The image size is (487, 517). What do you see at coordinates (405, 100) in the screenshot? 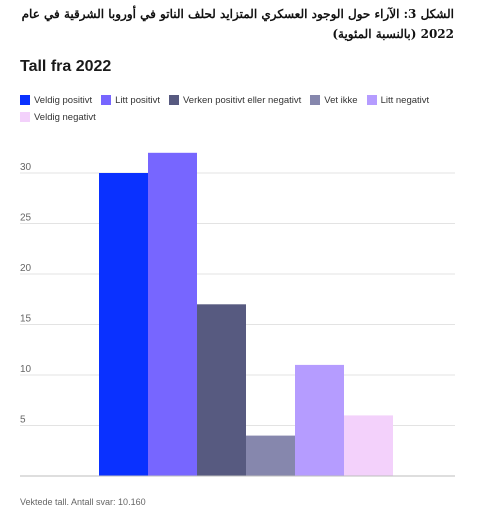
I see `legend-label: Litt negativt` at bounding box center [405, 100].